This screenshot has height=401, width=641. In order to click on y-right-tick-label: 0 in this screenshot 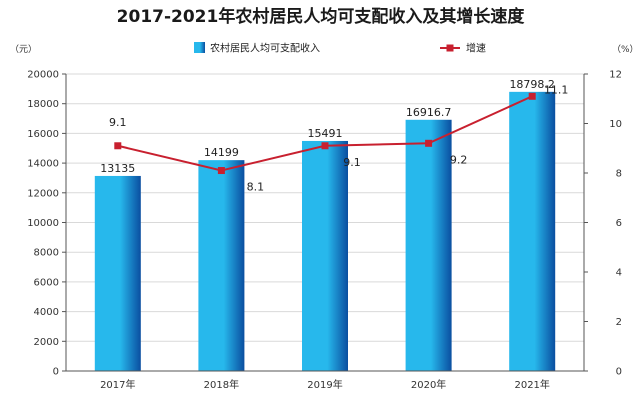, I will do `click(619, 372)`.